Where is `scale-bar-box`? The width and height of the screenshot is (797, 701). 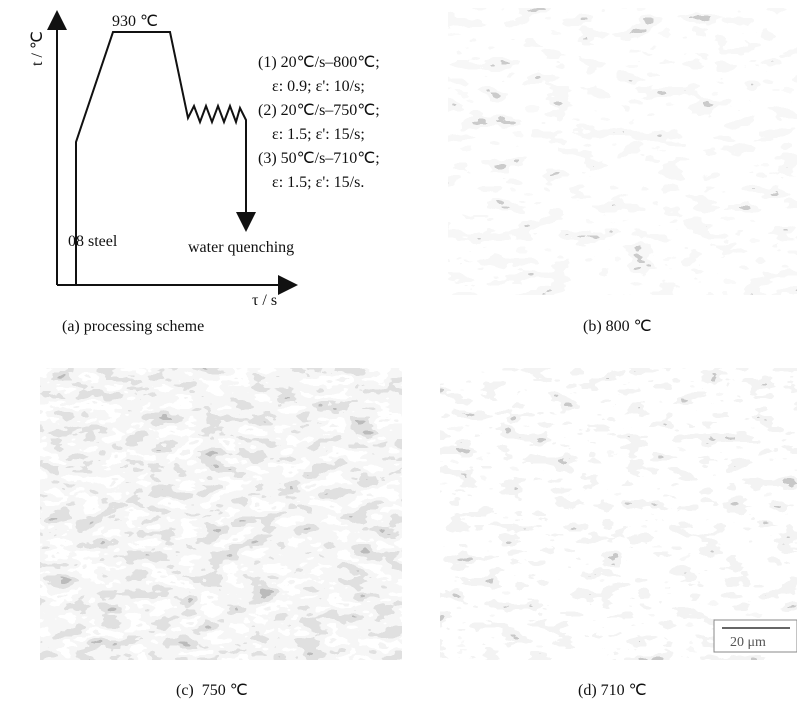
scale-bar-box is located at coordinates (755, 636).